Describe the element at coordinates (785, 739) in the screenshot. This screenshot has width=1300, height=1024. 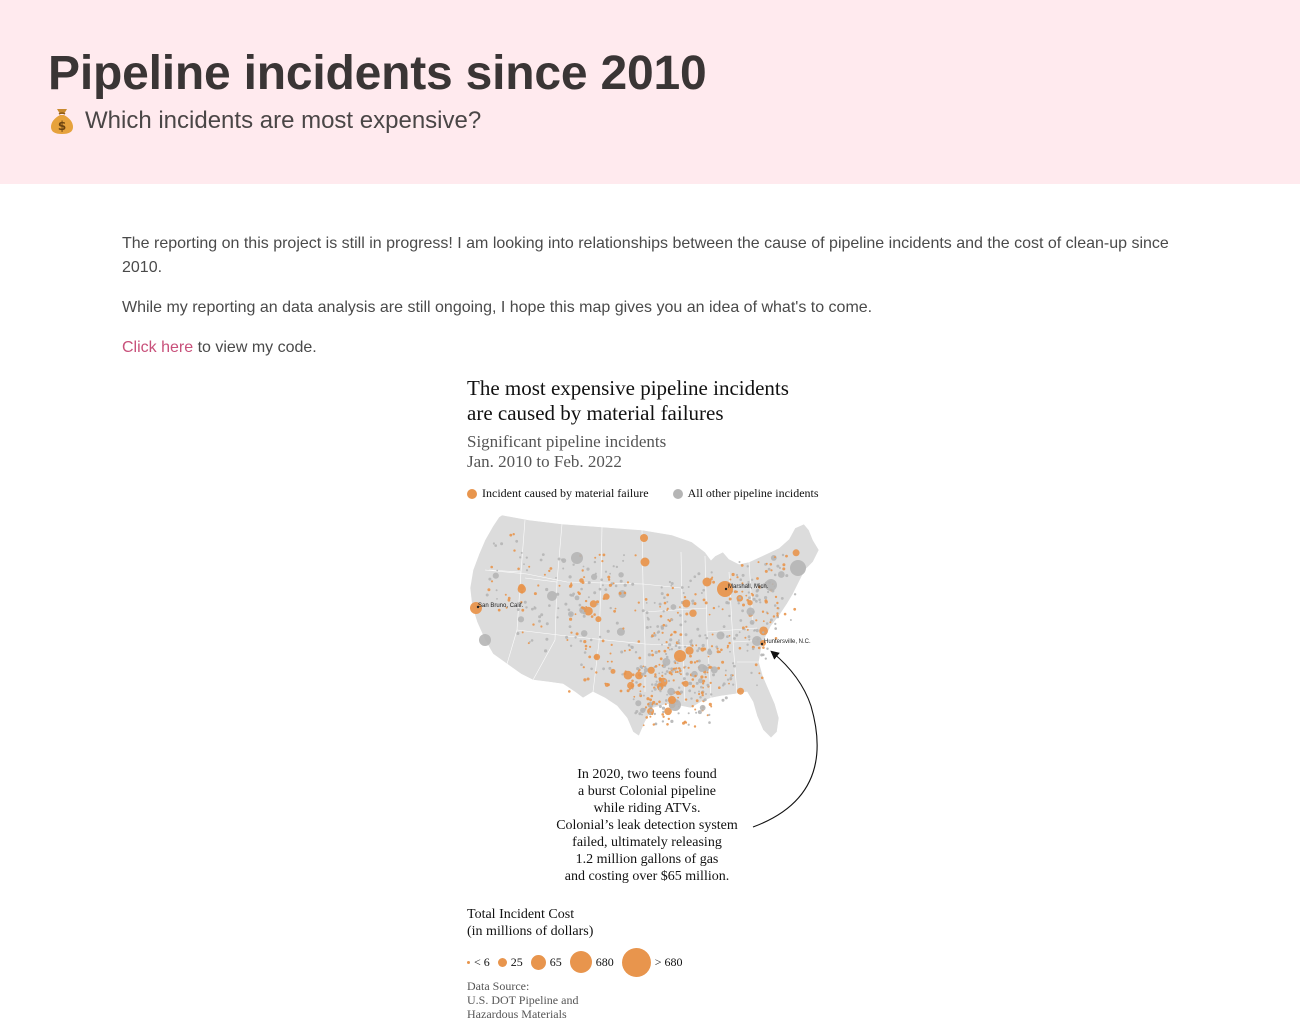
I see `annotation-arrow` at that location.